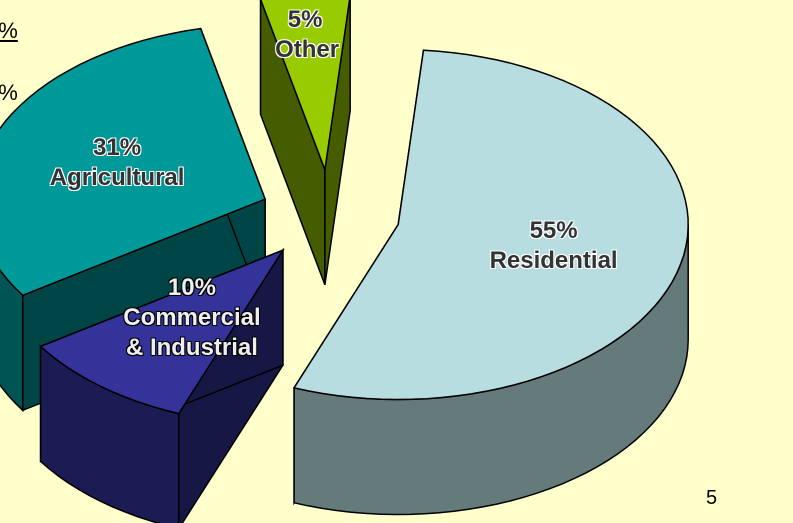  What do you see at coordinates (553, 261) in the screenshot?
I see `slice-category: Residential` at bounding box center [553, 261].